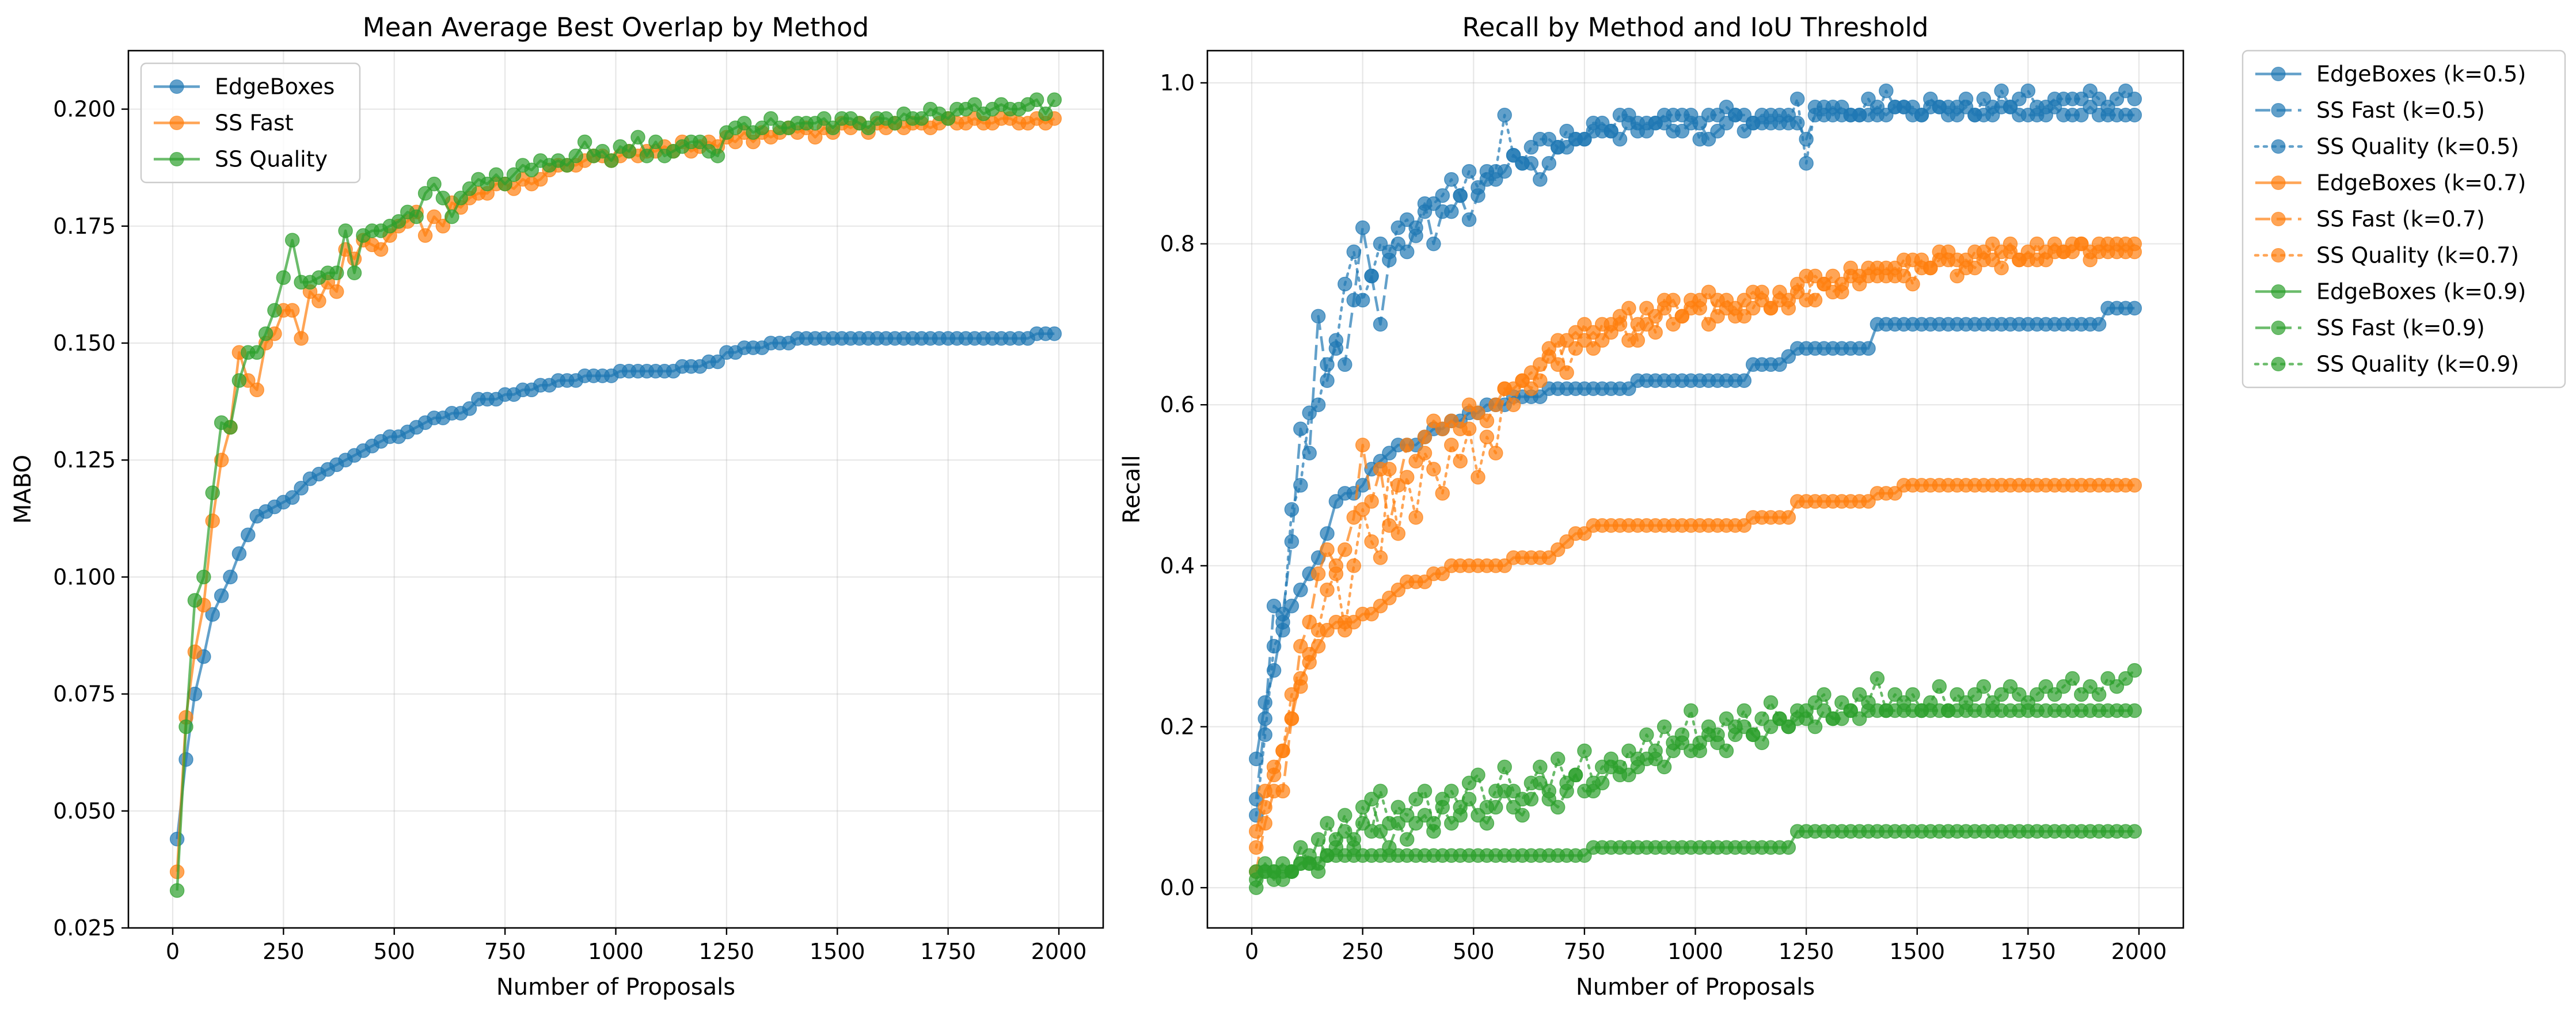 The height and width of the screenshot is (1016, 2576). What do you see at coordinates (1695, 775) in the screenshot?
I see `series-line` at bounding box center [1695, 775].